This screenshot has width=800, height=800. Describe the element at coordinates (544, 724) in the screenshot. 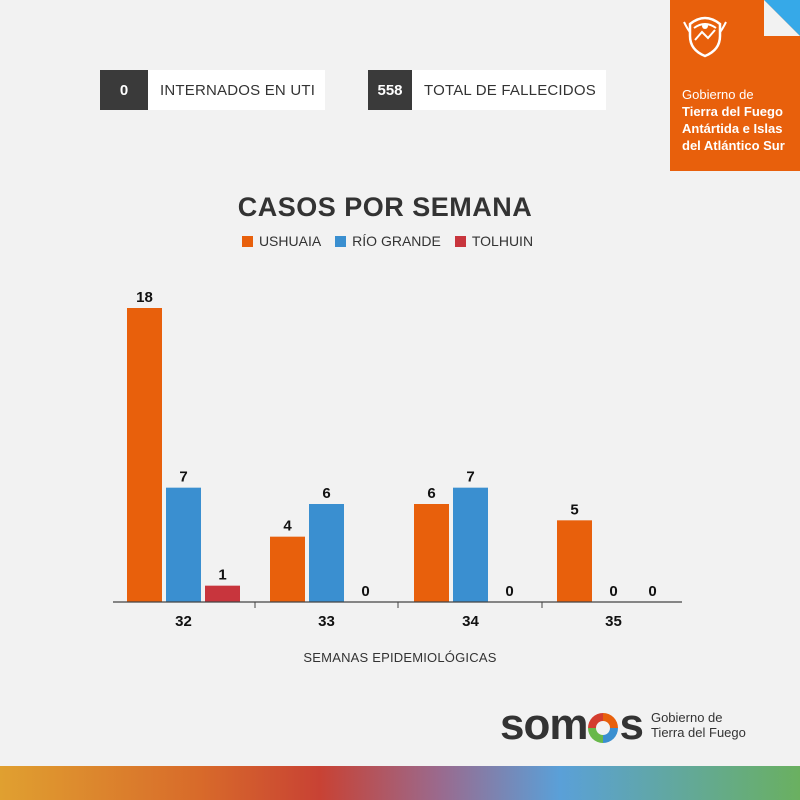

I see `logo-text: som` at that location.